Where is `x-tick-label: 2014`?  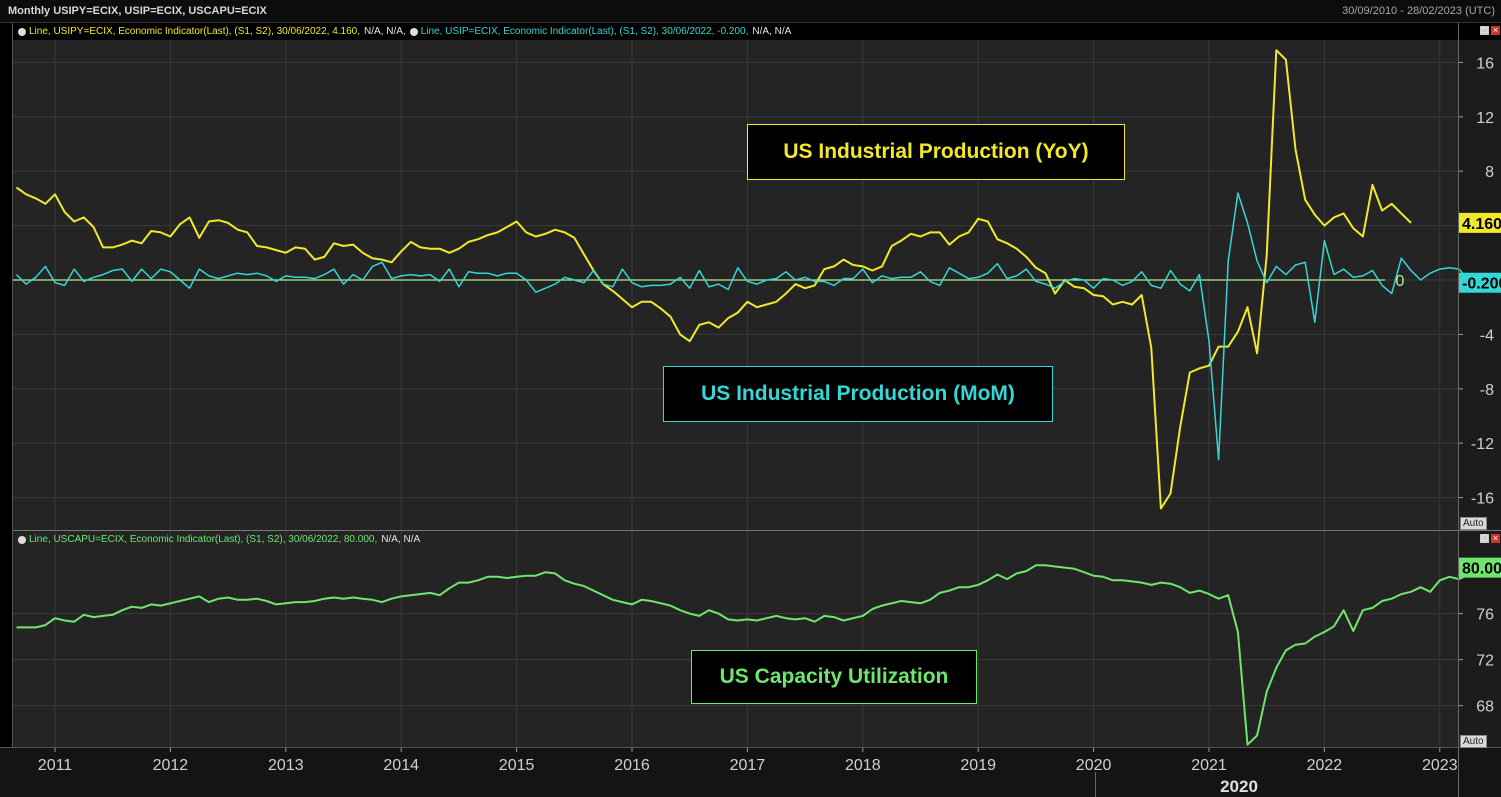
x-tick-label: 2014 is located at coordinates (401, 765).